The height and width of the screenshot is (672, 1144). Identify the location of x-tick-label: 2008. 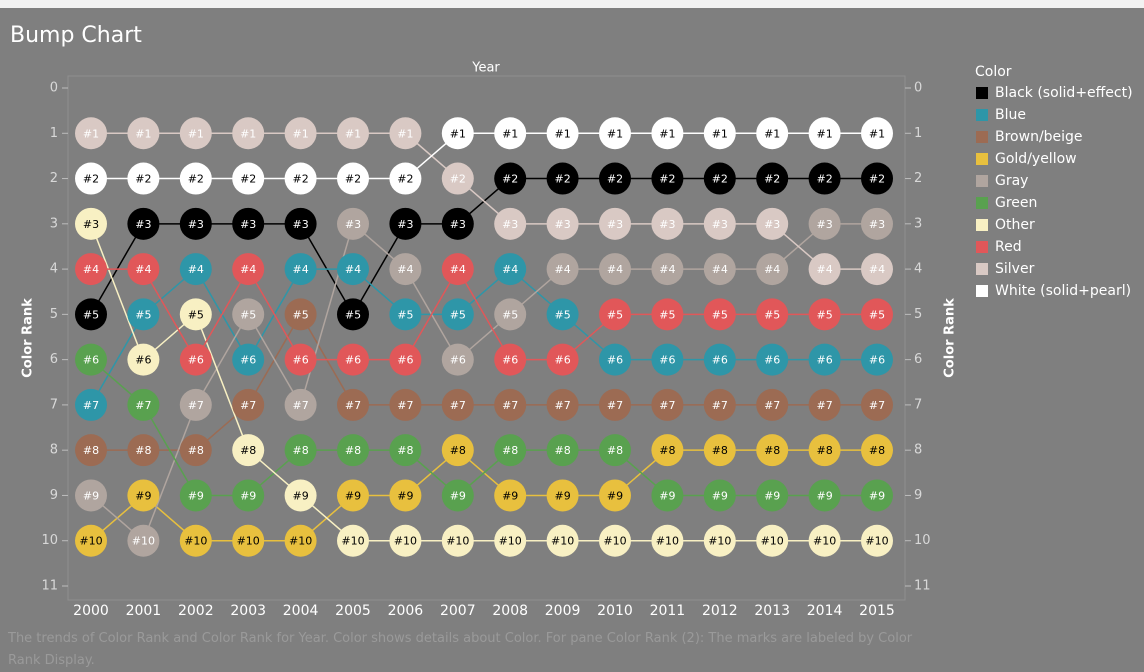
(510, 611).